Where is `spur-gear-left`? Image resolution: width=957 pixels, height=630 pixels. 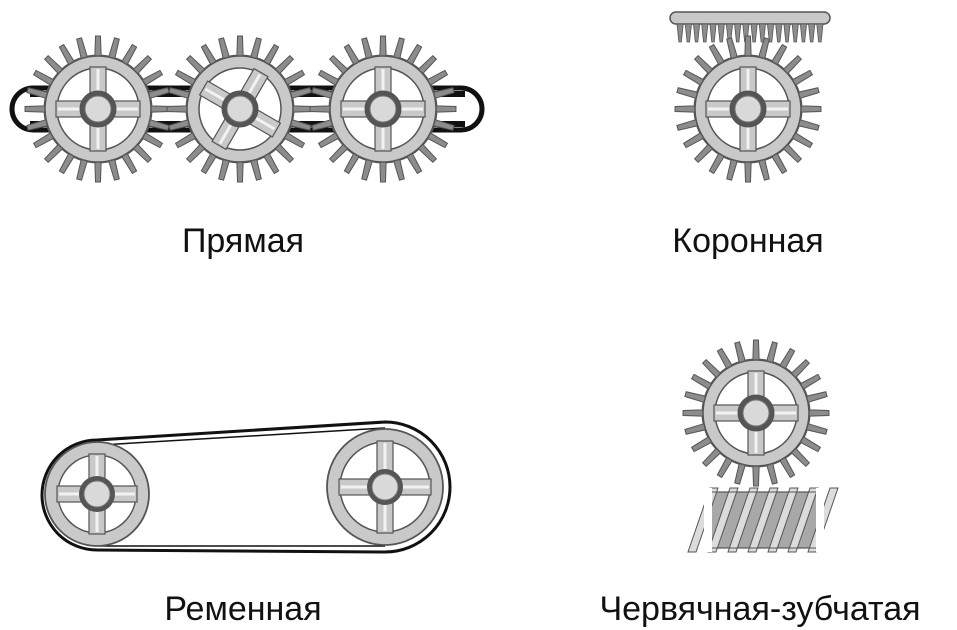
spur-gear-left is located at coordinates (98, 109).